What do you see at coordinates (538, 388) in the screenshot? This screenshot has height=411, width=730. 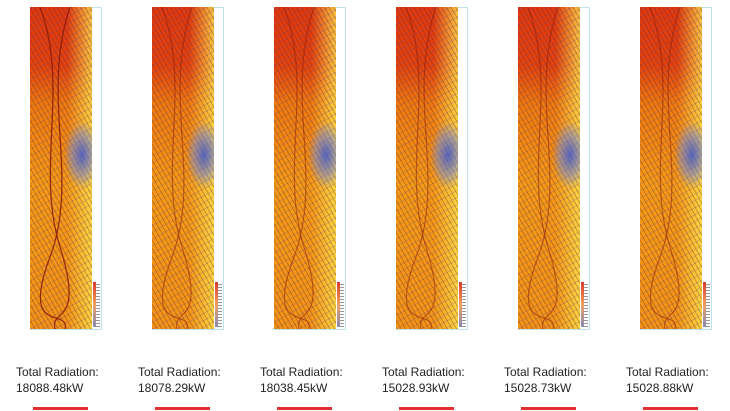 I see `total-radiation-value: 15028.73kW` at bounding box center [538, 388].